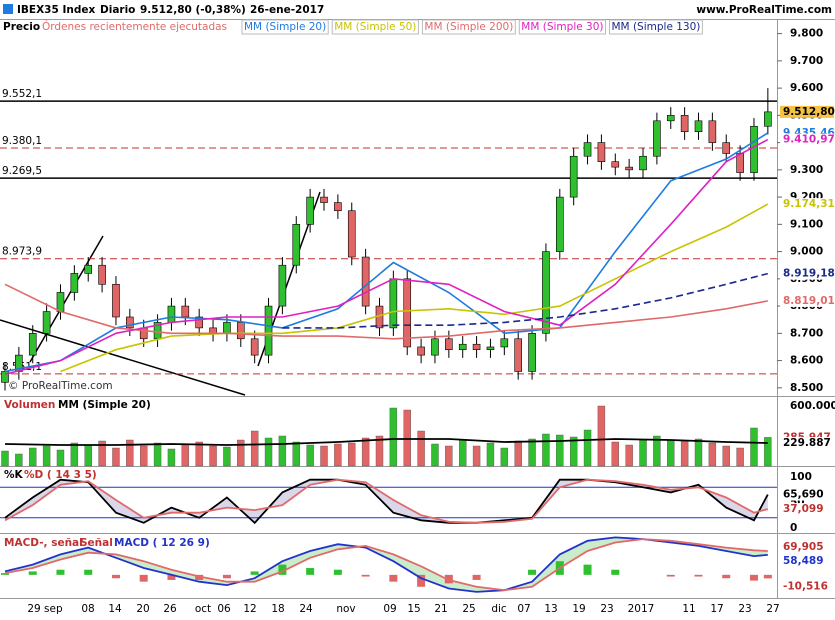 The width and height of the screenshot is (835, 620). What do you see at coordinates (806, 88) in the screenshot?
I see `y-tick-label: 9.600` at bounding box center [806, 88].